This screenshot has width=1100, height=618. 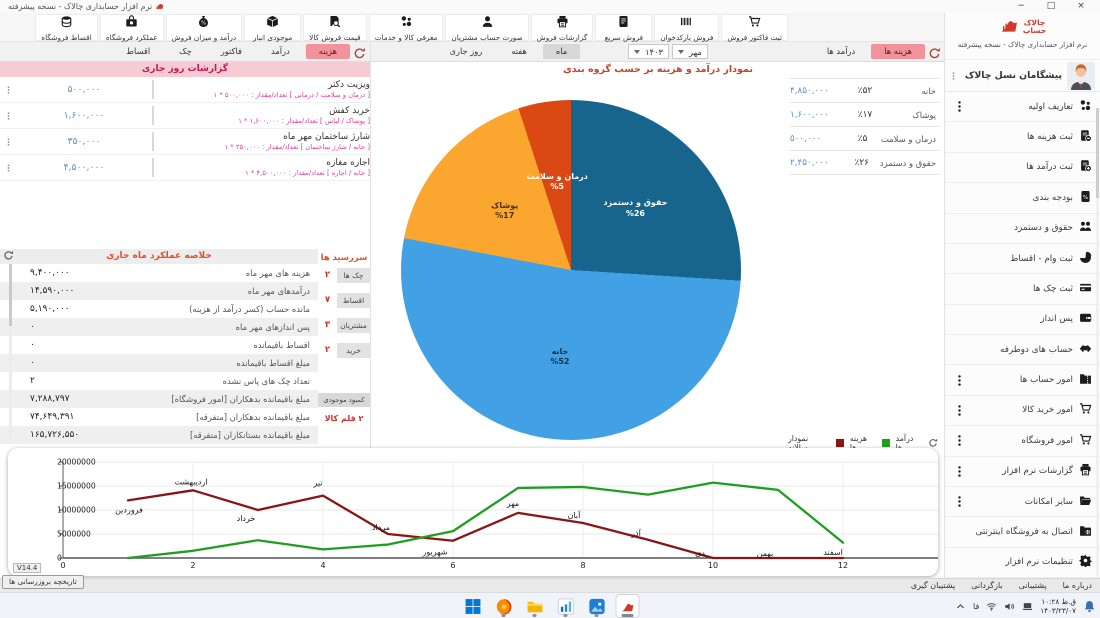 I want to click on toolbar-button-sale-reports: گزارشات فروش, so click(x=562, y=28).